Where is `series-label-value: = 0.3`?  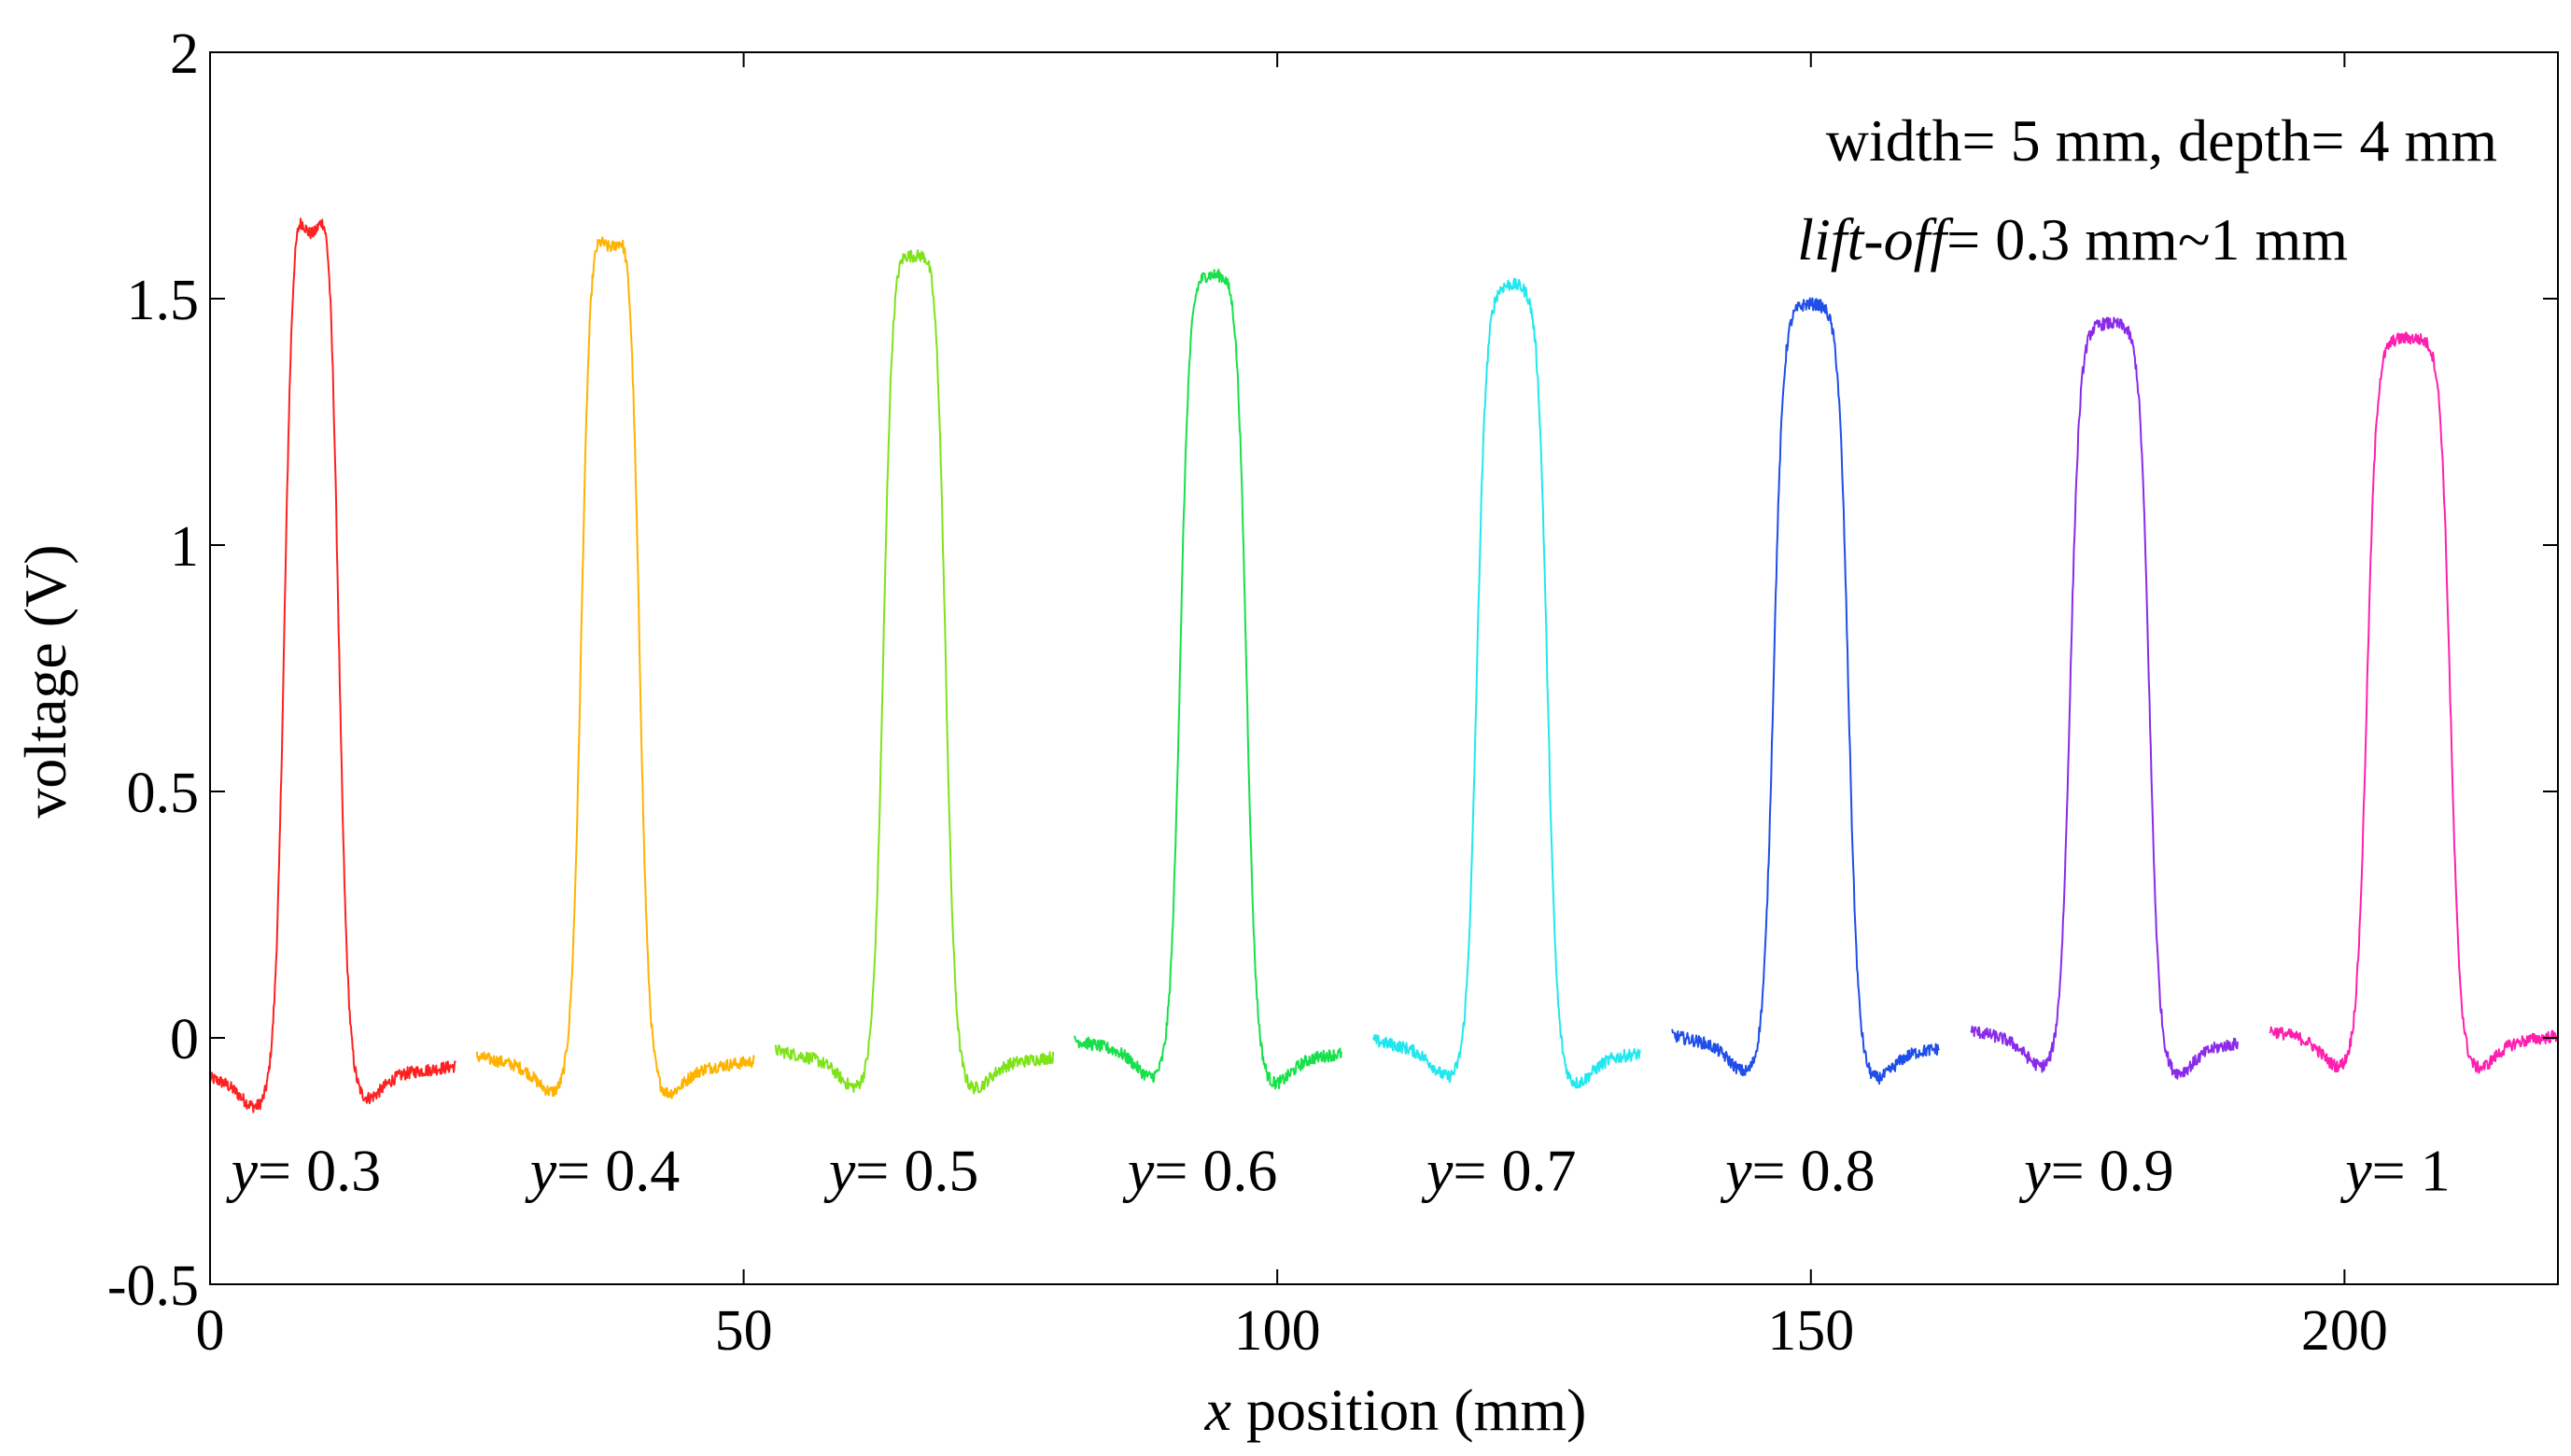
series-label-value: = 0.3 is located at coordinates (320, 1171).